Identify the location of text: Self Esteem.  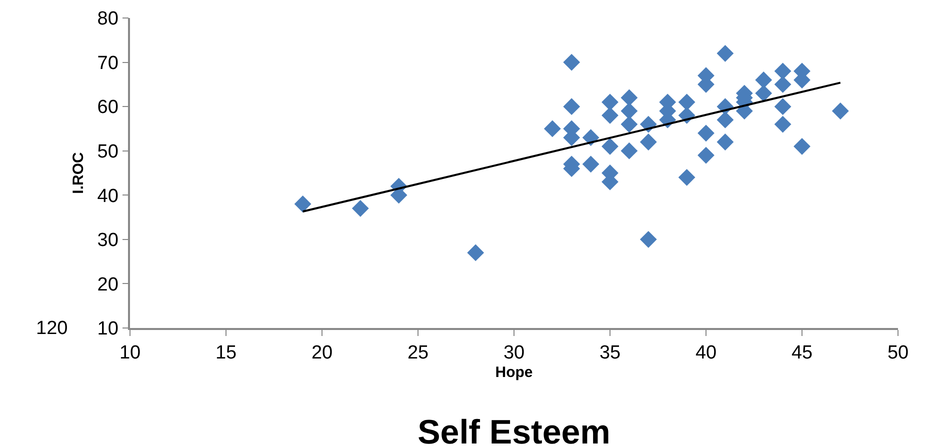
(514, 431).